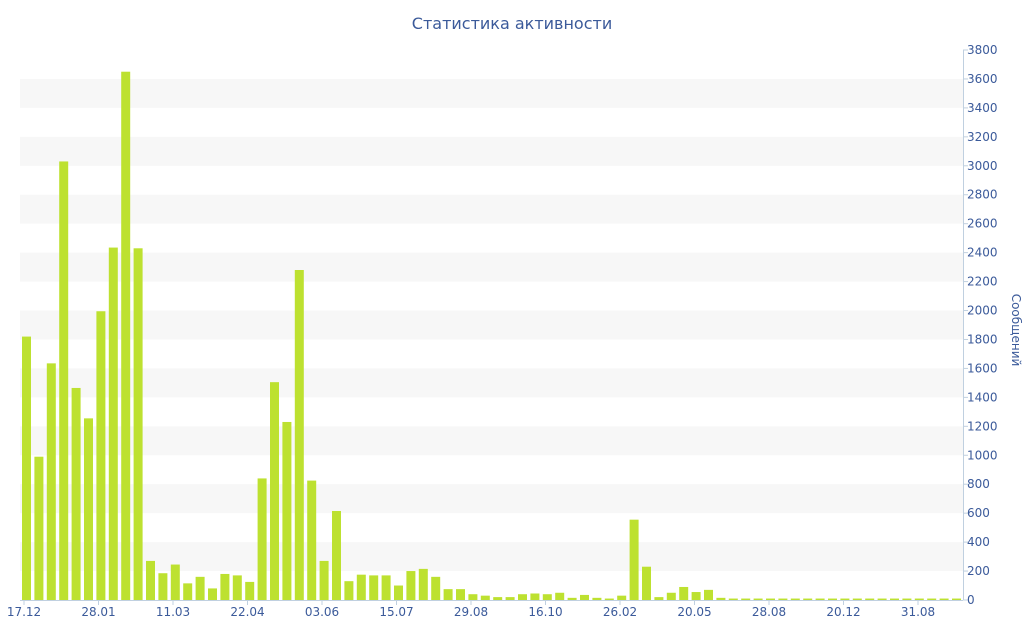  Describe the element at coordinates (173, 612) in the screenshot. I see `x-tick-label: 11.03` at that location.